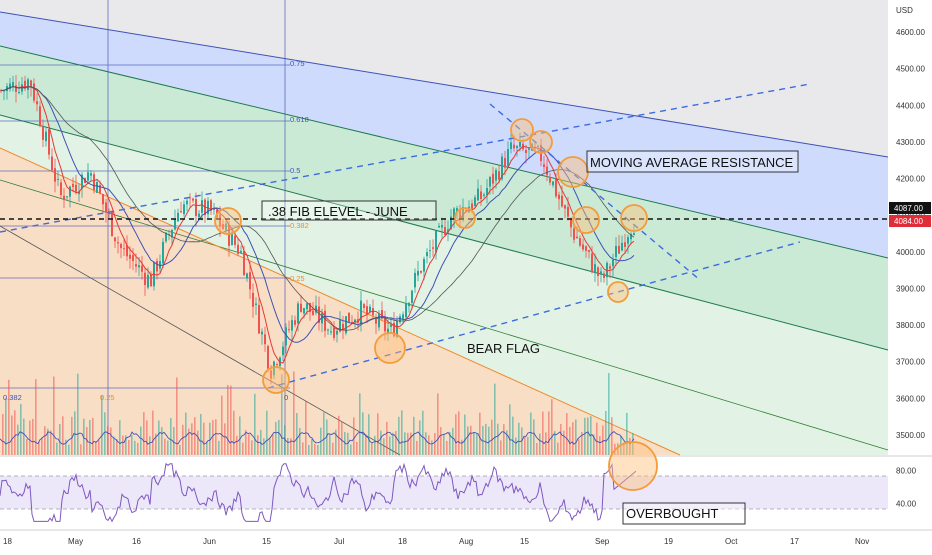  What do you see at coordinates (402, 541) in the screenshot?
I see `time-tick-label: 18` at bounding box center [402, 541].